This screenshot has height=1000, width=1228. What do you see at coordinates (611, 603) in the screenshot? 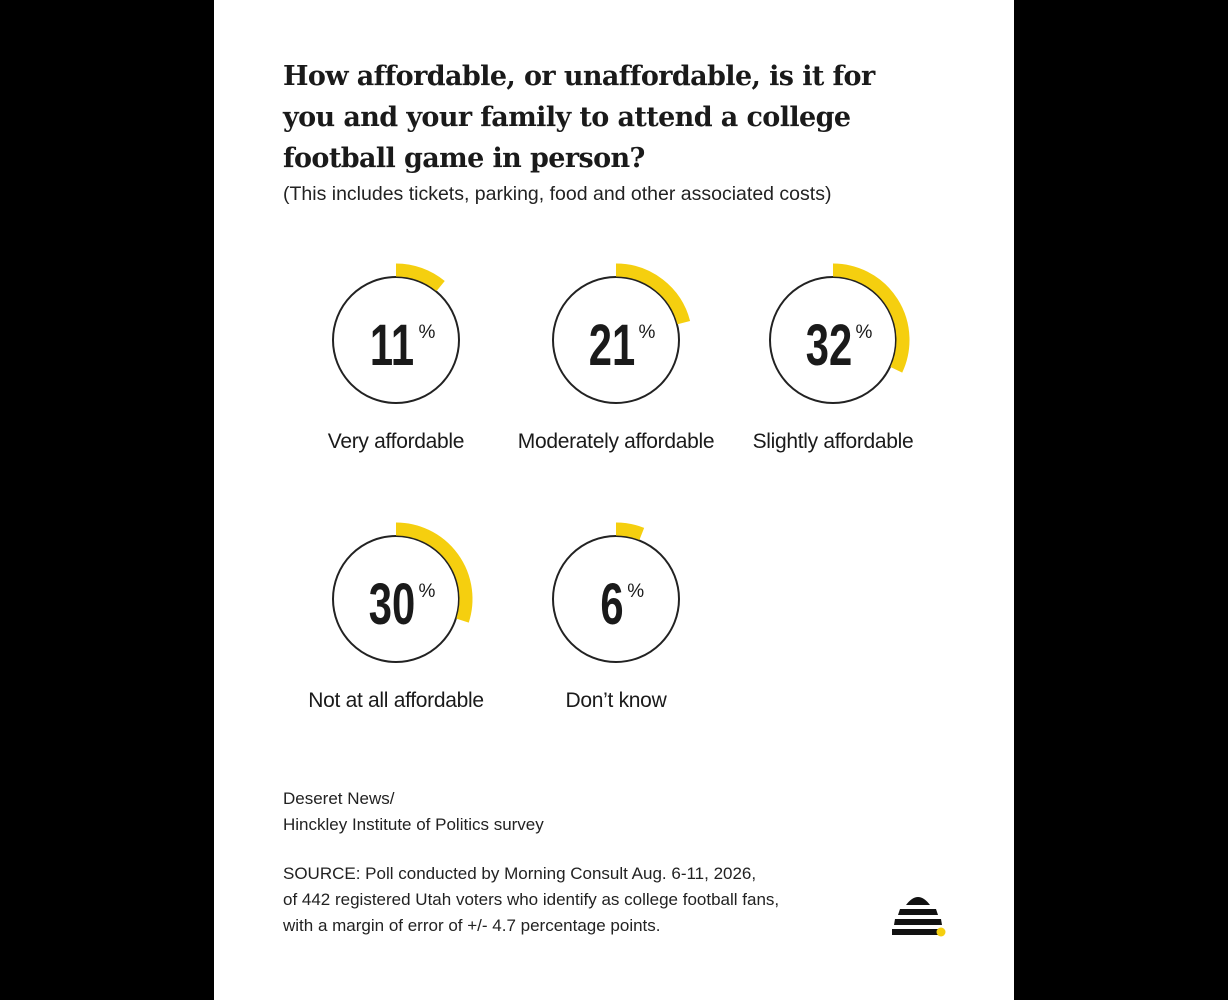
I see `value-label-don-t-know: 6` at bounding box center [611, 603].